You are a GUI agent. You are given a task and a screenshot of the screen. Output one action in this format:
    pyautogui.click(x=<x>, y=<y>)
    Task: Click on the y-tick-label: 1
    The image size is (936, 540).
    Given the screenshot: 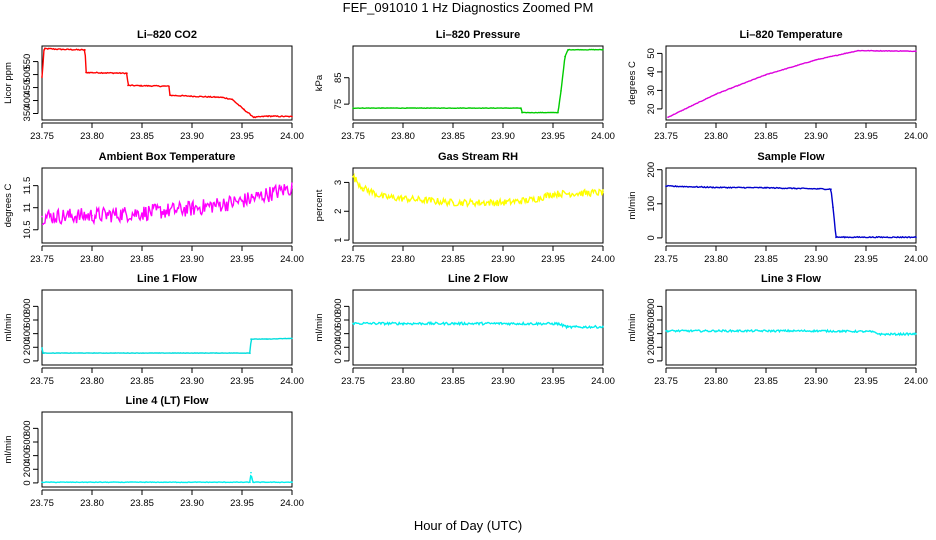 What is the action you would take?
    pyautogui.click(x=338, y=239)
    